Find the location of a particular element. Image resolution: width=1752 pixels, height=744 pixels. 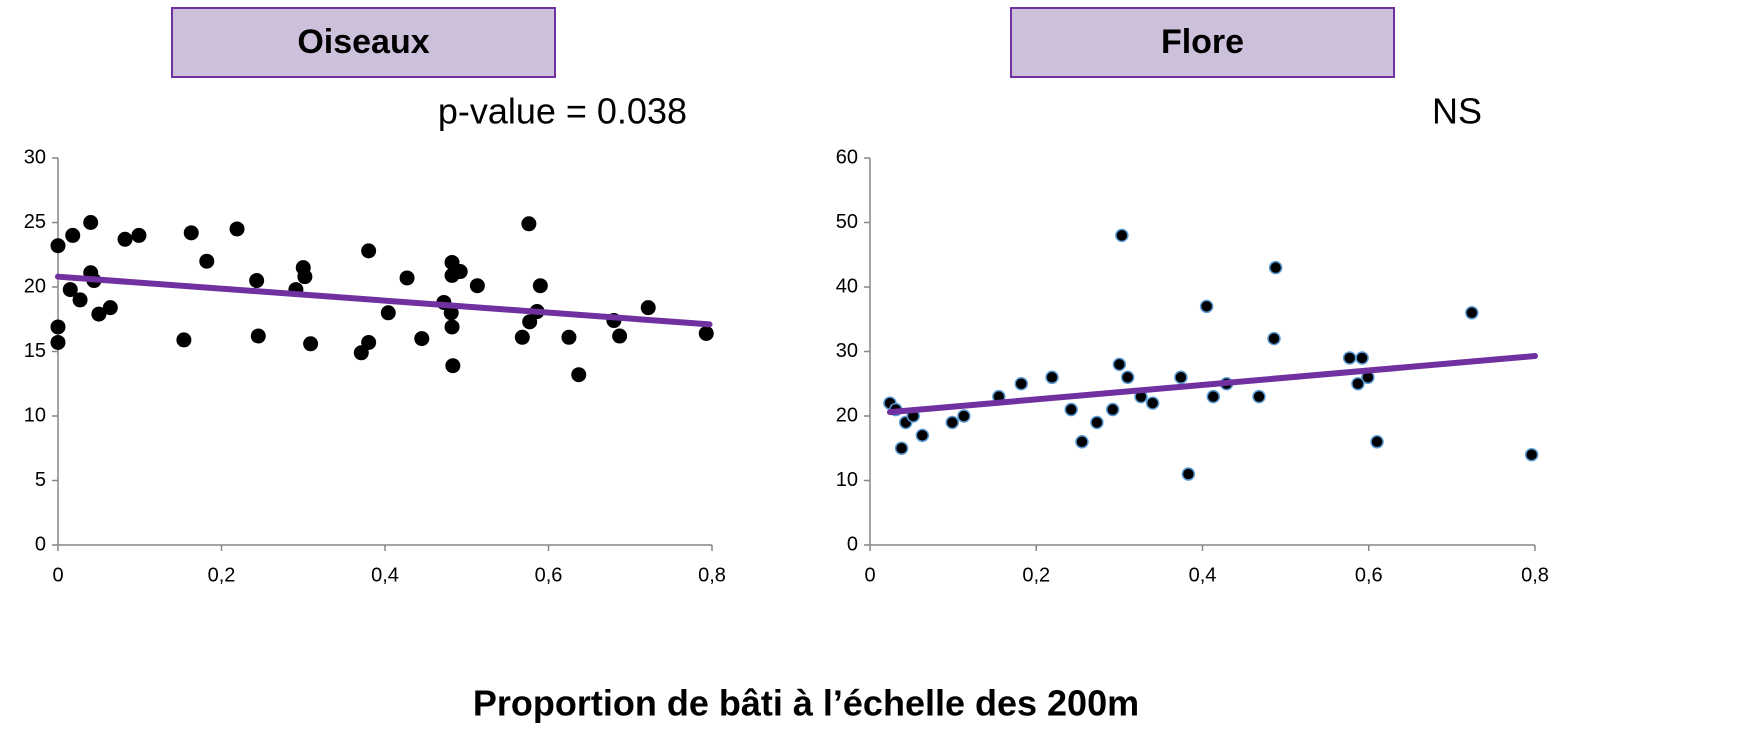

chart-title: Oiseaux is located at coordinates (363, 42).